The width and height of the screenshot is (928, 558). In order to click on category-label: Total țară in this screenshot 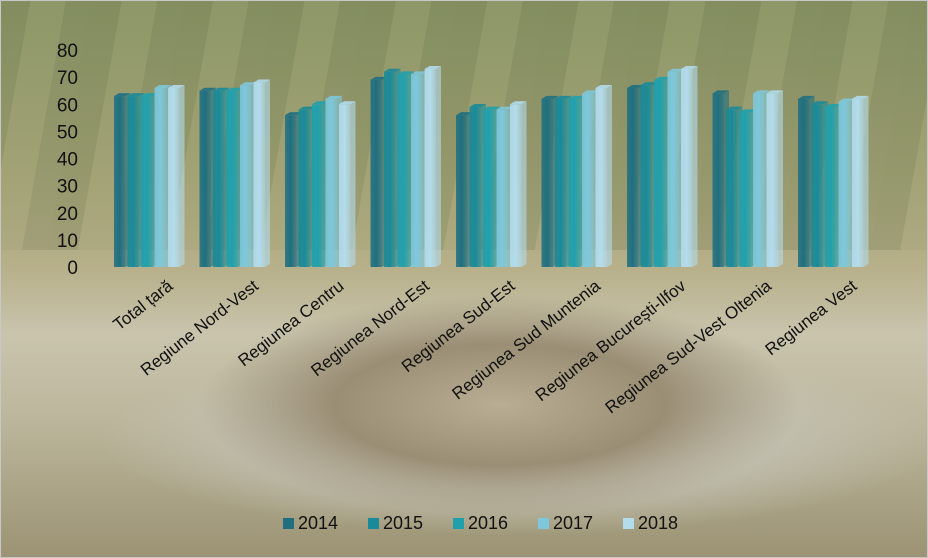, I will do `click(143, 305)`.